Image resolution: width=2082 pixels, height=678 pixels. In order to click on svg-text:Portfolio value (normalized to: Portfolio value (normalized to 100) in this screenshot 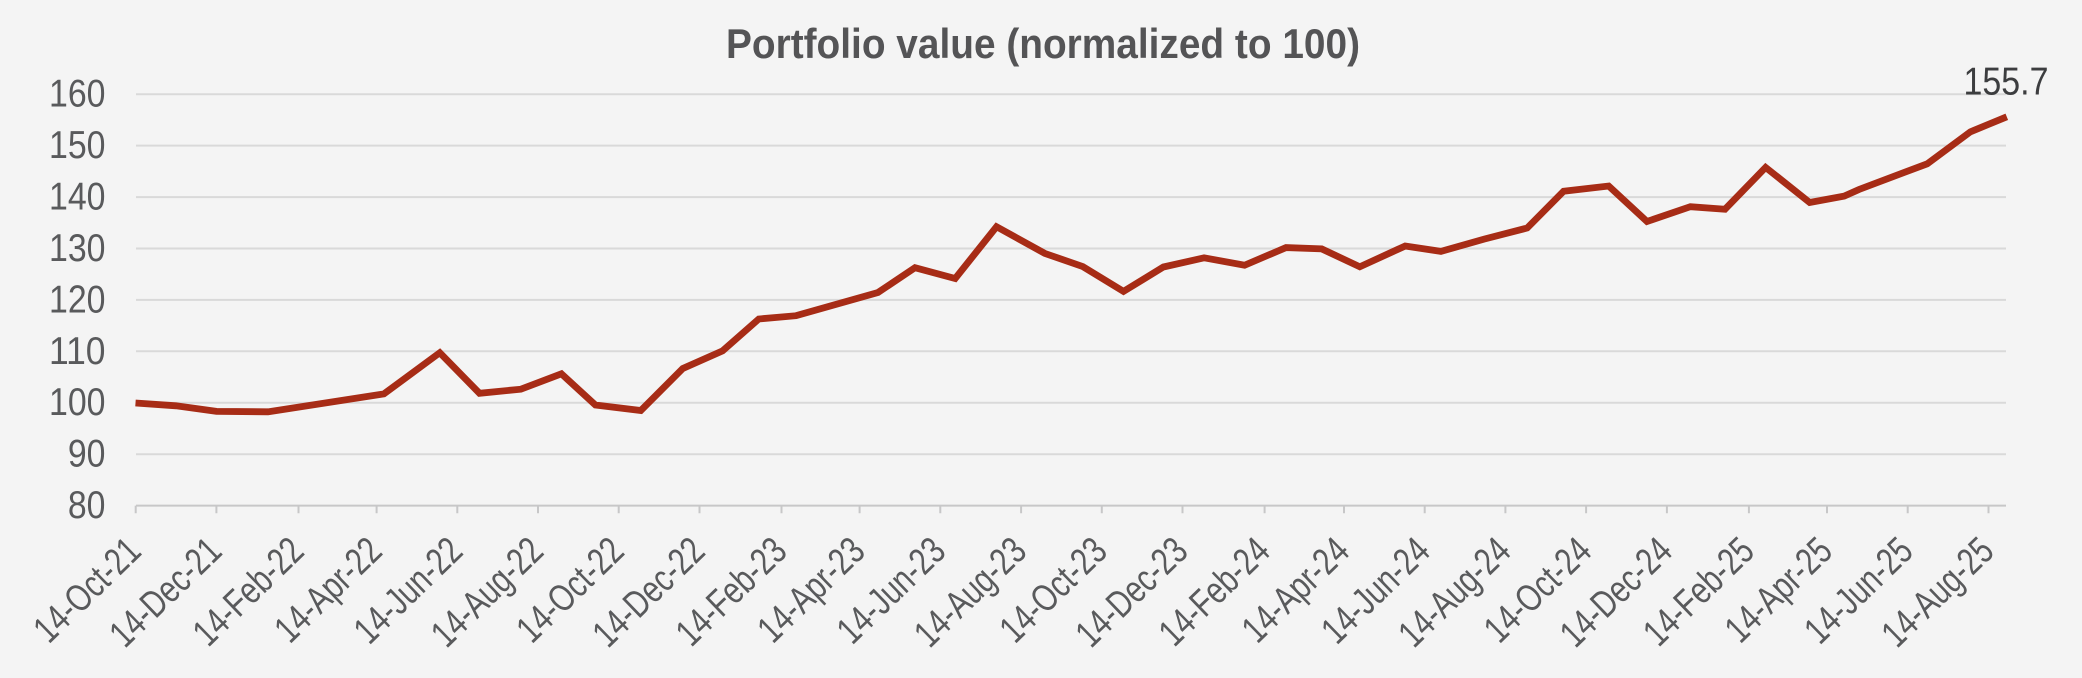, I will do `click(1043, 43)`.